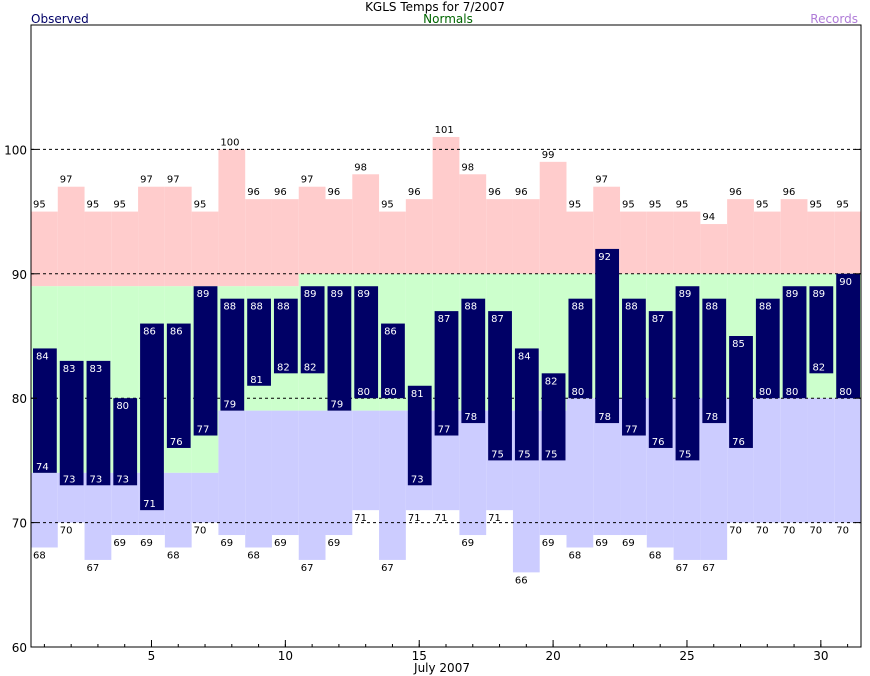 The image size is (870, 676). What do you see at coordinates (149, 504) in the screenshot?
I see `observed-low-label: 71` at bounding box center [149, 504].